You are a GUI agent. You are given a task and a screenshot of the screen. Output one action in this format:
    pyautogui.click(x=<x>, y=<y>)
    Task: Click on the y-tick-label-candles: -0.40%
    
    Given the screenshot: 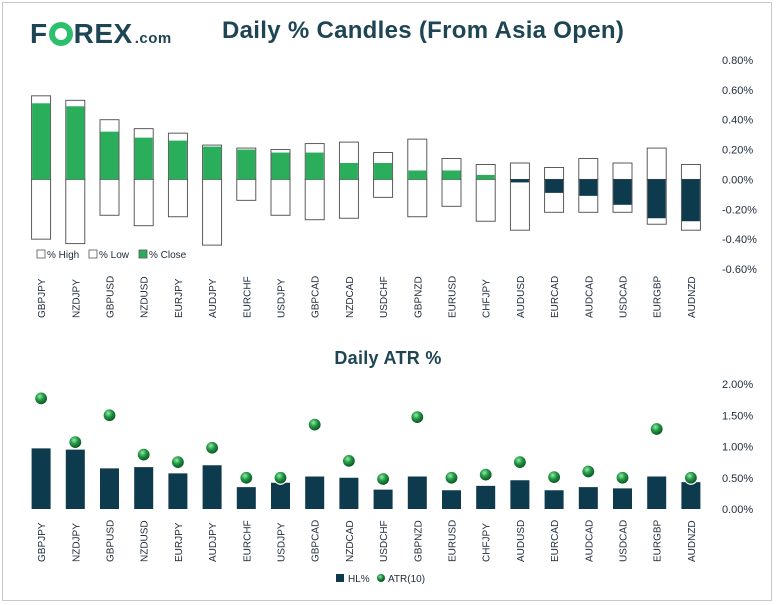 What is the action you would take?
    pyautogui.click(x=739, y=240)
    